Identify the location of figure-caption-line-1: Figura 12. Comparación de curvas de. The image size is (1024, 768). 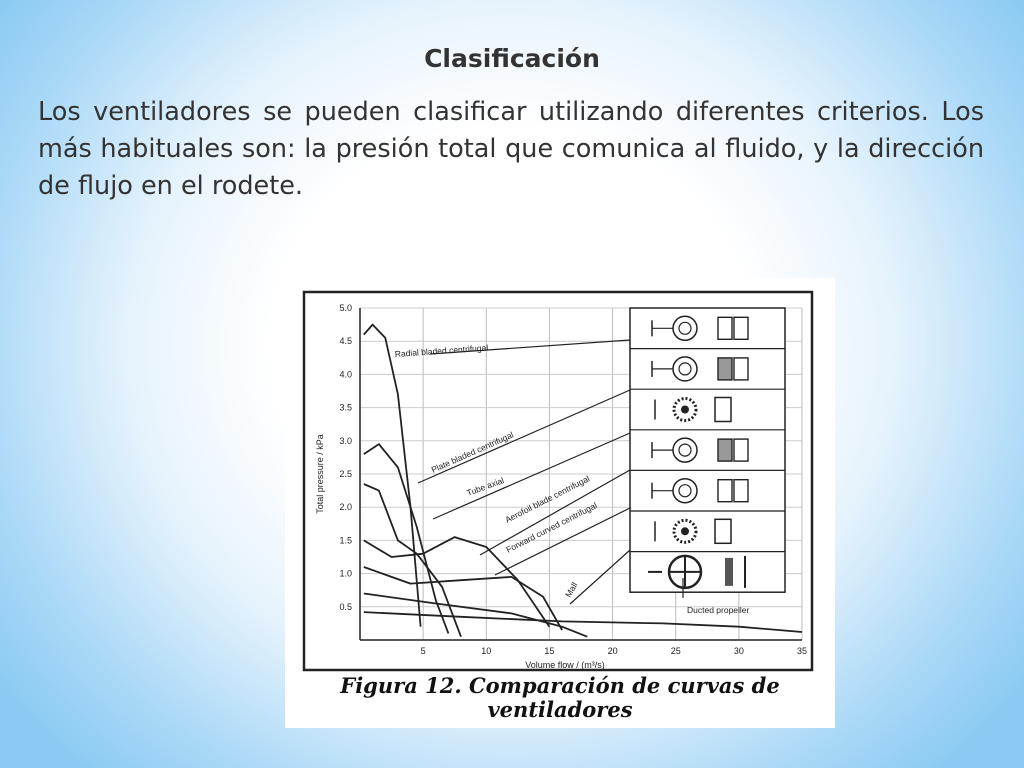
(560, 685).